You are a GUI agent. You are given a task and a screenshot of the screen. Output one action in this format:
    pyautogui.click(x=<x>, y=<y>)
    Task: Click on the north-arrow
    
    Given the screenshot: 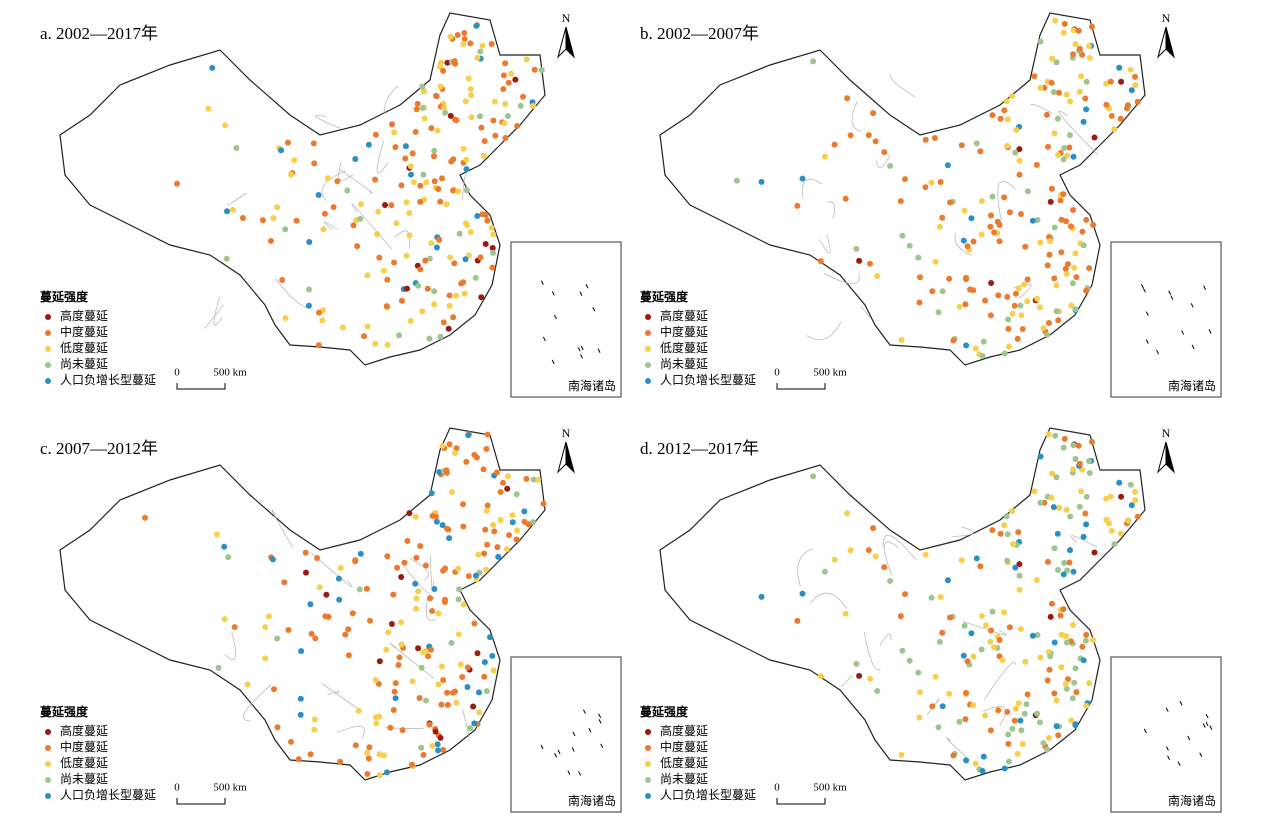 What is the action you would take?
    pyautogui.click(x=1162, y=42)
    